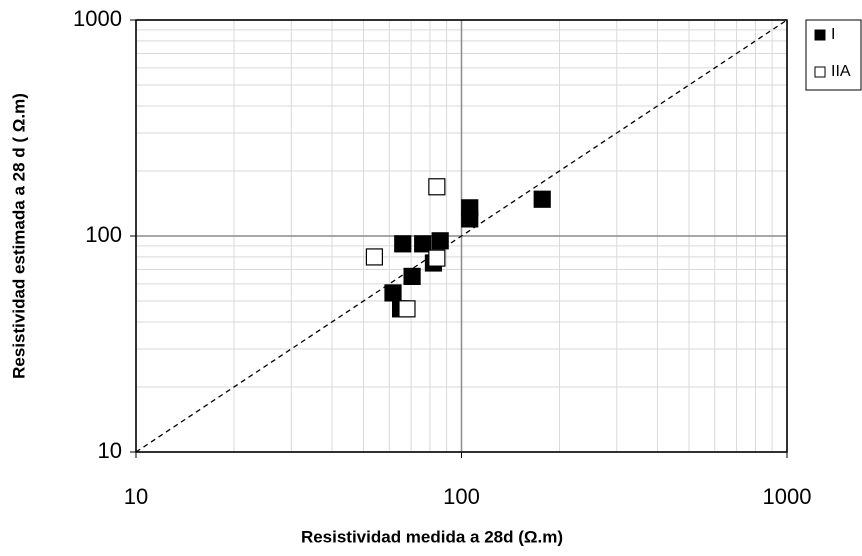  I want to click on y-tick-label: 100, so click(103, 234).